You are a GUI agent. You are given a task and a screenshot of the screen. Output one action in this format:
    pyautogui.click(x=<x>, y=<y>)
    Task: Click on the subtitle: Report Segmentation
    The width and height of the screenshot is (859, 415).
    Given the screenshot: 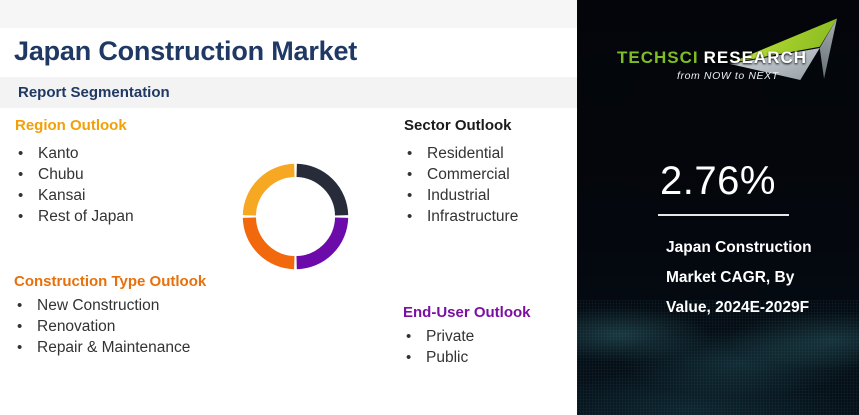 What is the action you would take?
    pyautogui.click(x=94, y=92)
    